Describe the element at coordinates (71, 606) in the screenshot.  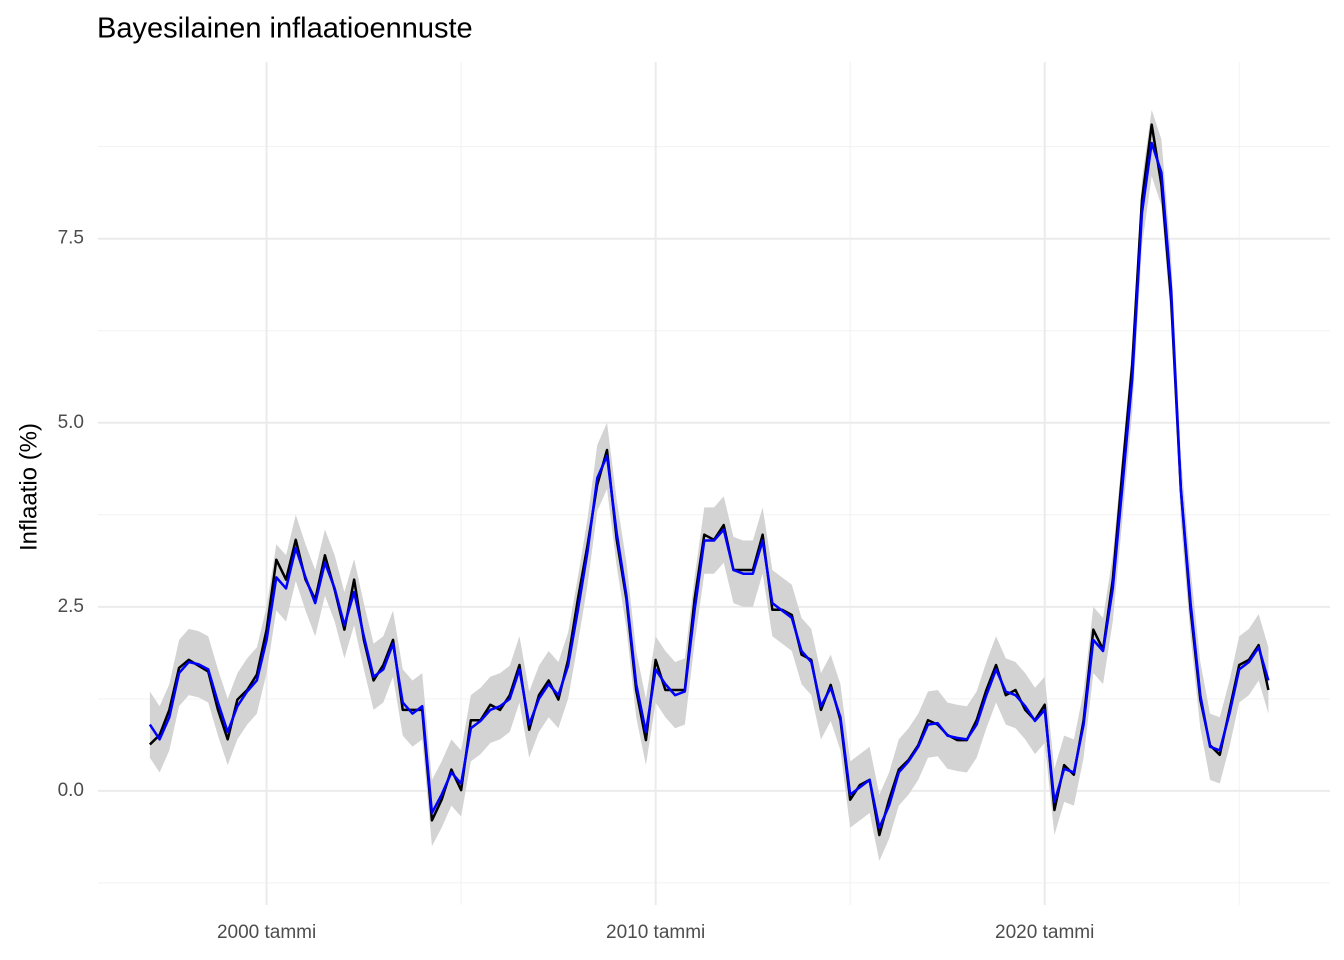
I see `y-tick-label: 2.5` at that location.